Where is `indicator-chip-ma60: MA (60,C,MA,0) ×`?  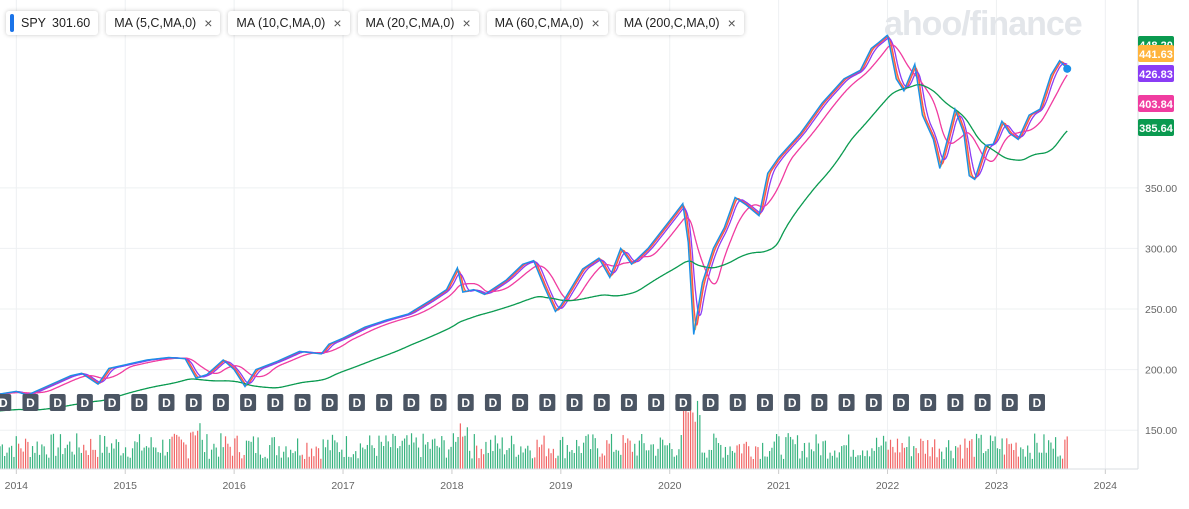 indicator-chip-ma60: MA (60,C,MA,0) × is located at coordinates (547, 23).